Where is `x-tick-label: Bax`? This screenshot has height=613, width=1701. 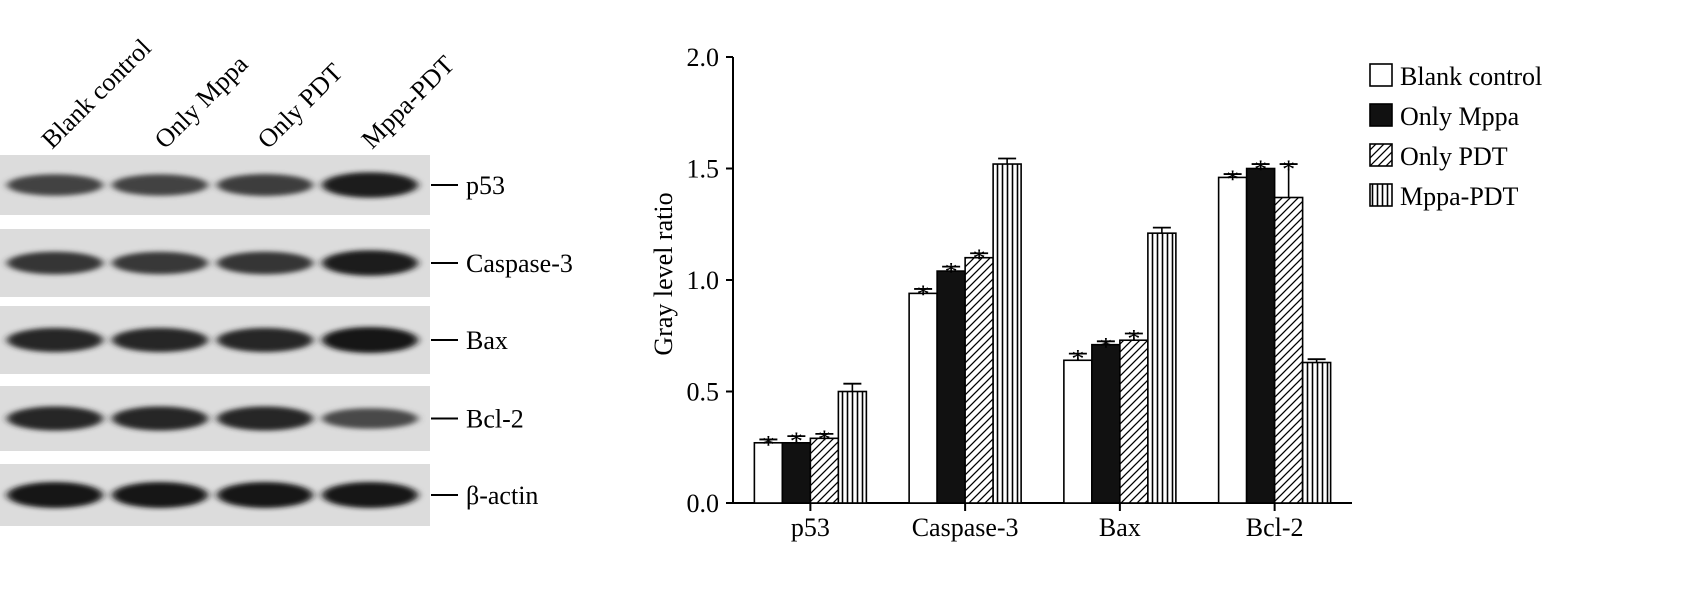 x-tick-label: Bax is located at coordinates (1120, 527).